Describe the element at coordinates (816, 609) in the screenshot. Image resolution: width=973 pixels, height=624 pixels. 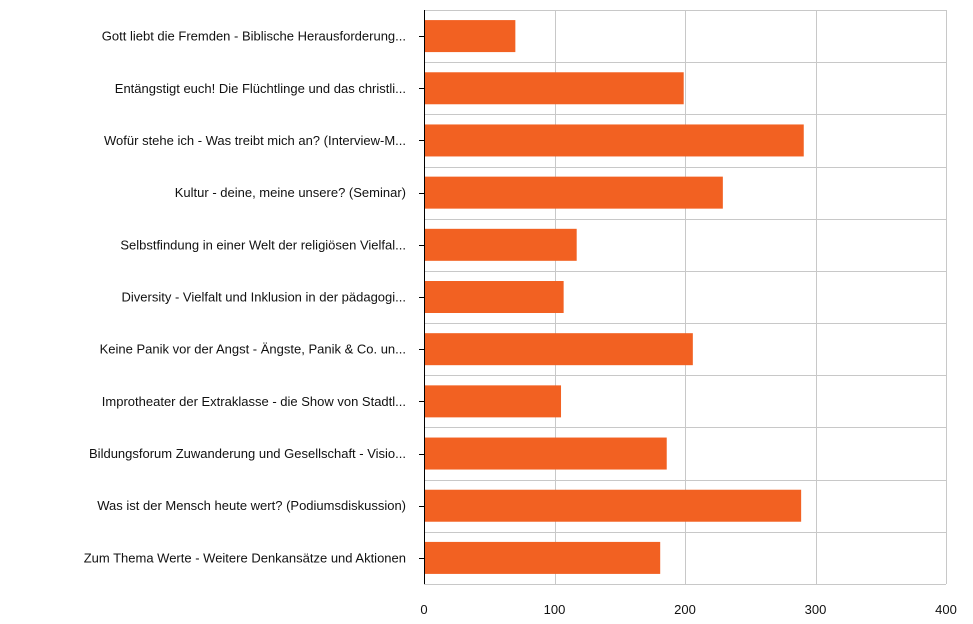
I see `x-tick-label: 300` at that location.